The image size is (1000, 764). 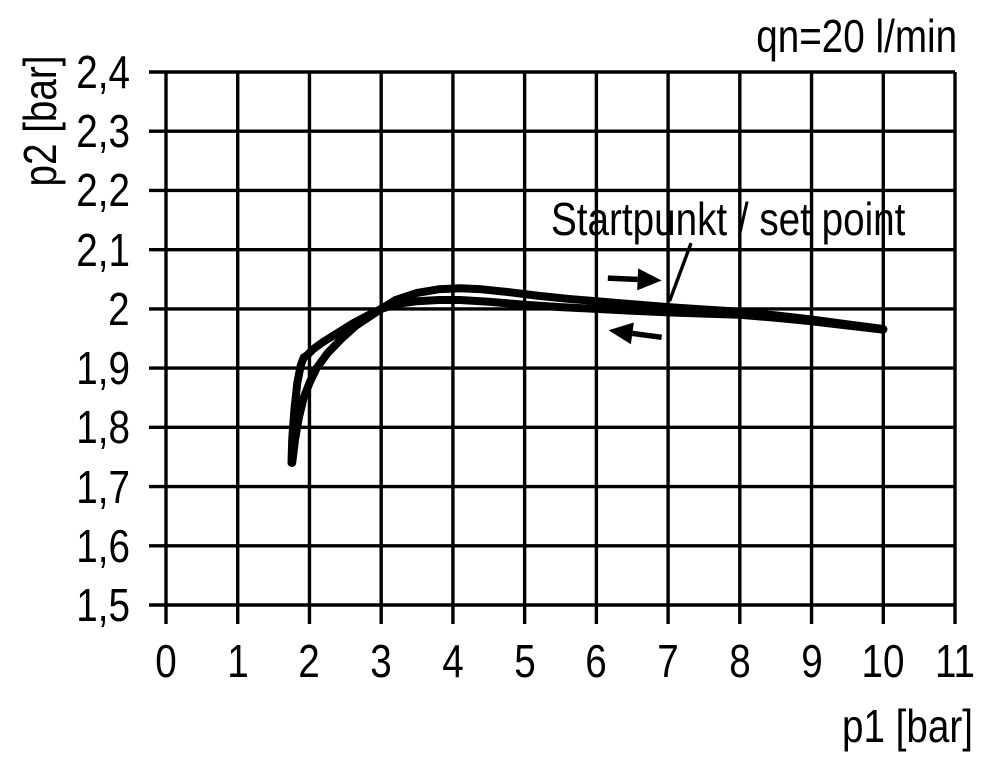 What do you see at coordinates (40, 121) in the screenshot?
I see `y-axis-label: p2 [bar]` at bounding box center [40, 121].